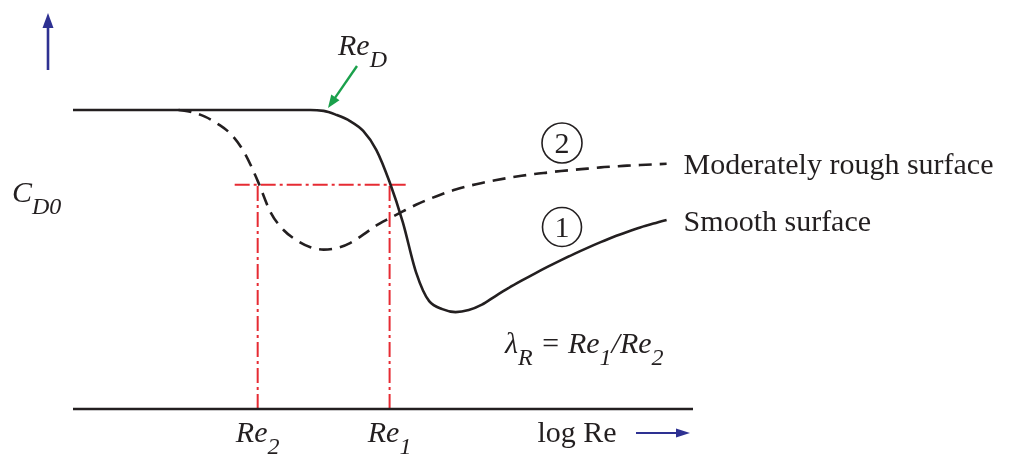 The width and height of the screenshot is (1023, 457). I want to click on x-axis-title: log Re, so click(577, 431).